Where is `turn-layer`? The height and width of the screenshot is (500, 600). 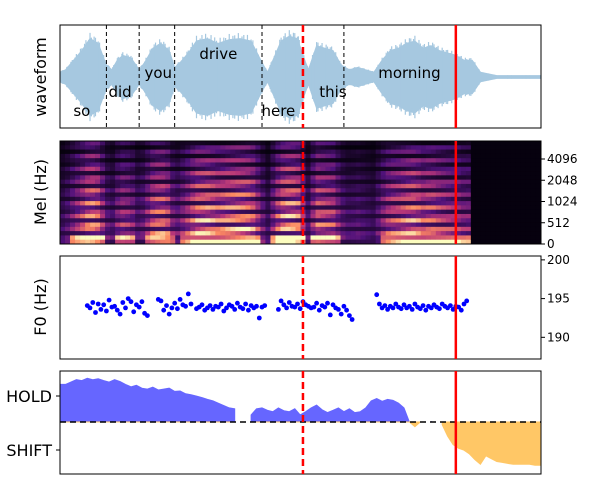 turn-layer is located at coordinates (300, 421).